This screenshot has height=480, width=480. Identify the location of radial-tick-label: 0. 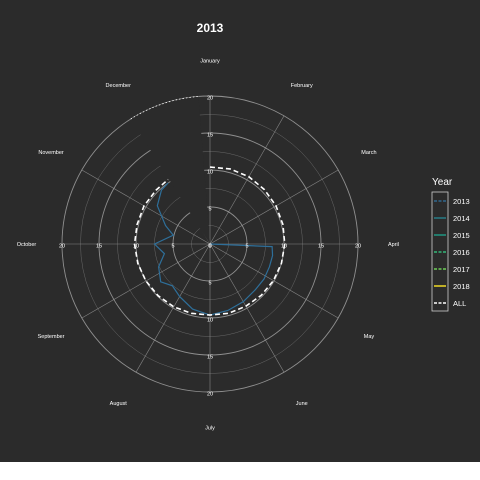
(209, 247).